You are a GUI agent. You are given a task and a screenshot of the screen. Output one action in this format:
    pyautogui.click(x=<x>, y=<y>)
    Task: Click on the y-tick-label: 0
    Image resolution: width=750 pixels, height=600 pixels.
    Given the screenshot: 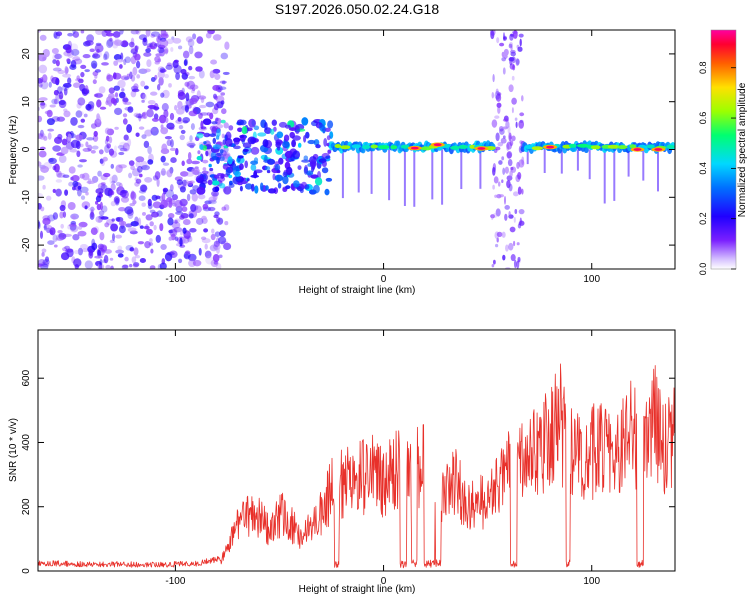 What is the action you would take?
    pyautogui.click(x=26, y=149)
    